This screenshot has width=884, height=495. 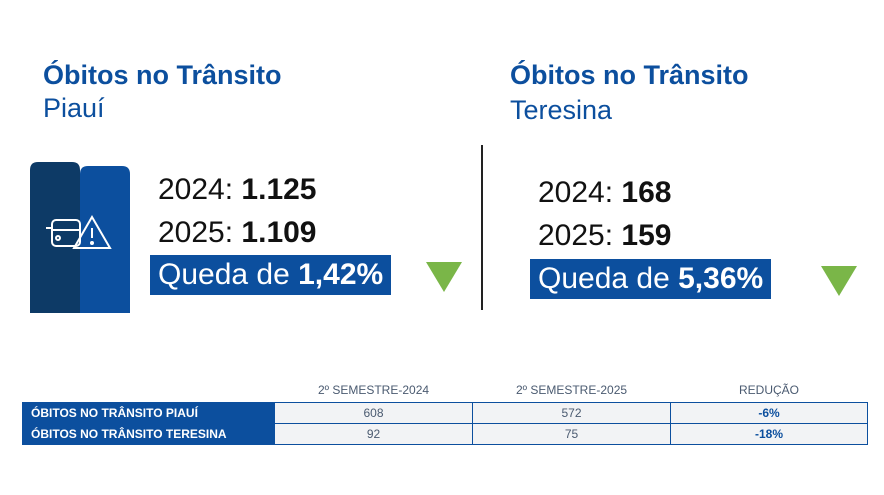 What do you see at coordinates (445, 434) in the screenshot?
I see `table-row: ÓBITOS NO TRÂNSITO TERESINA 92 75 -18%` at bounding box center [445, 434].